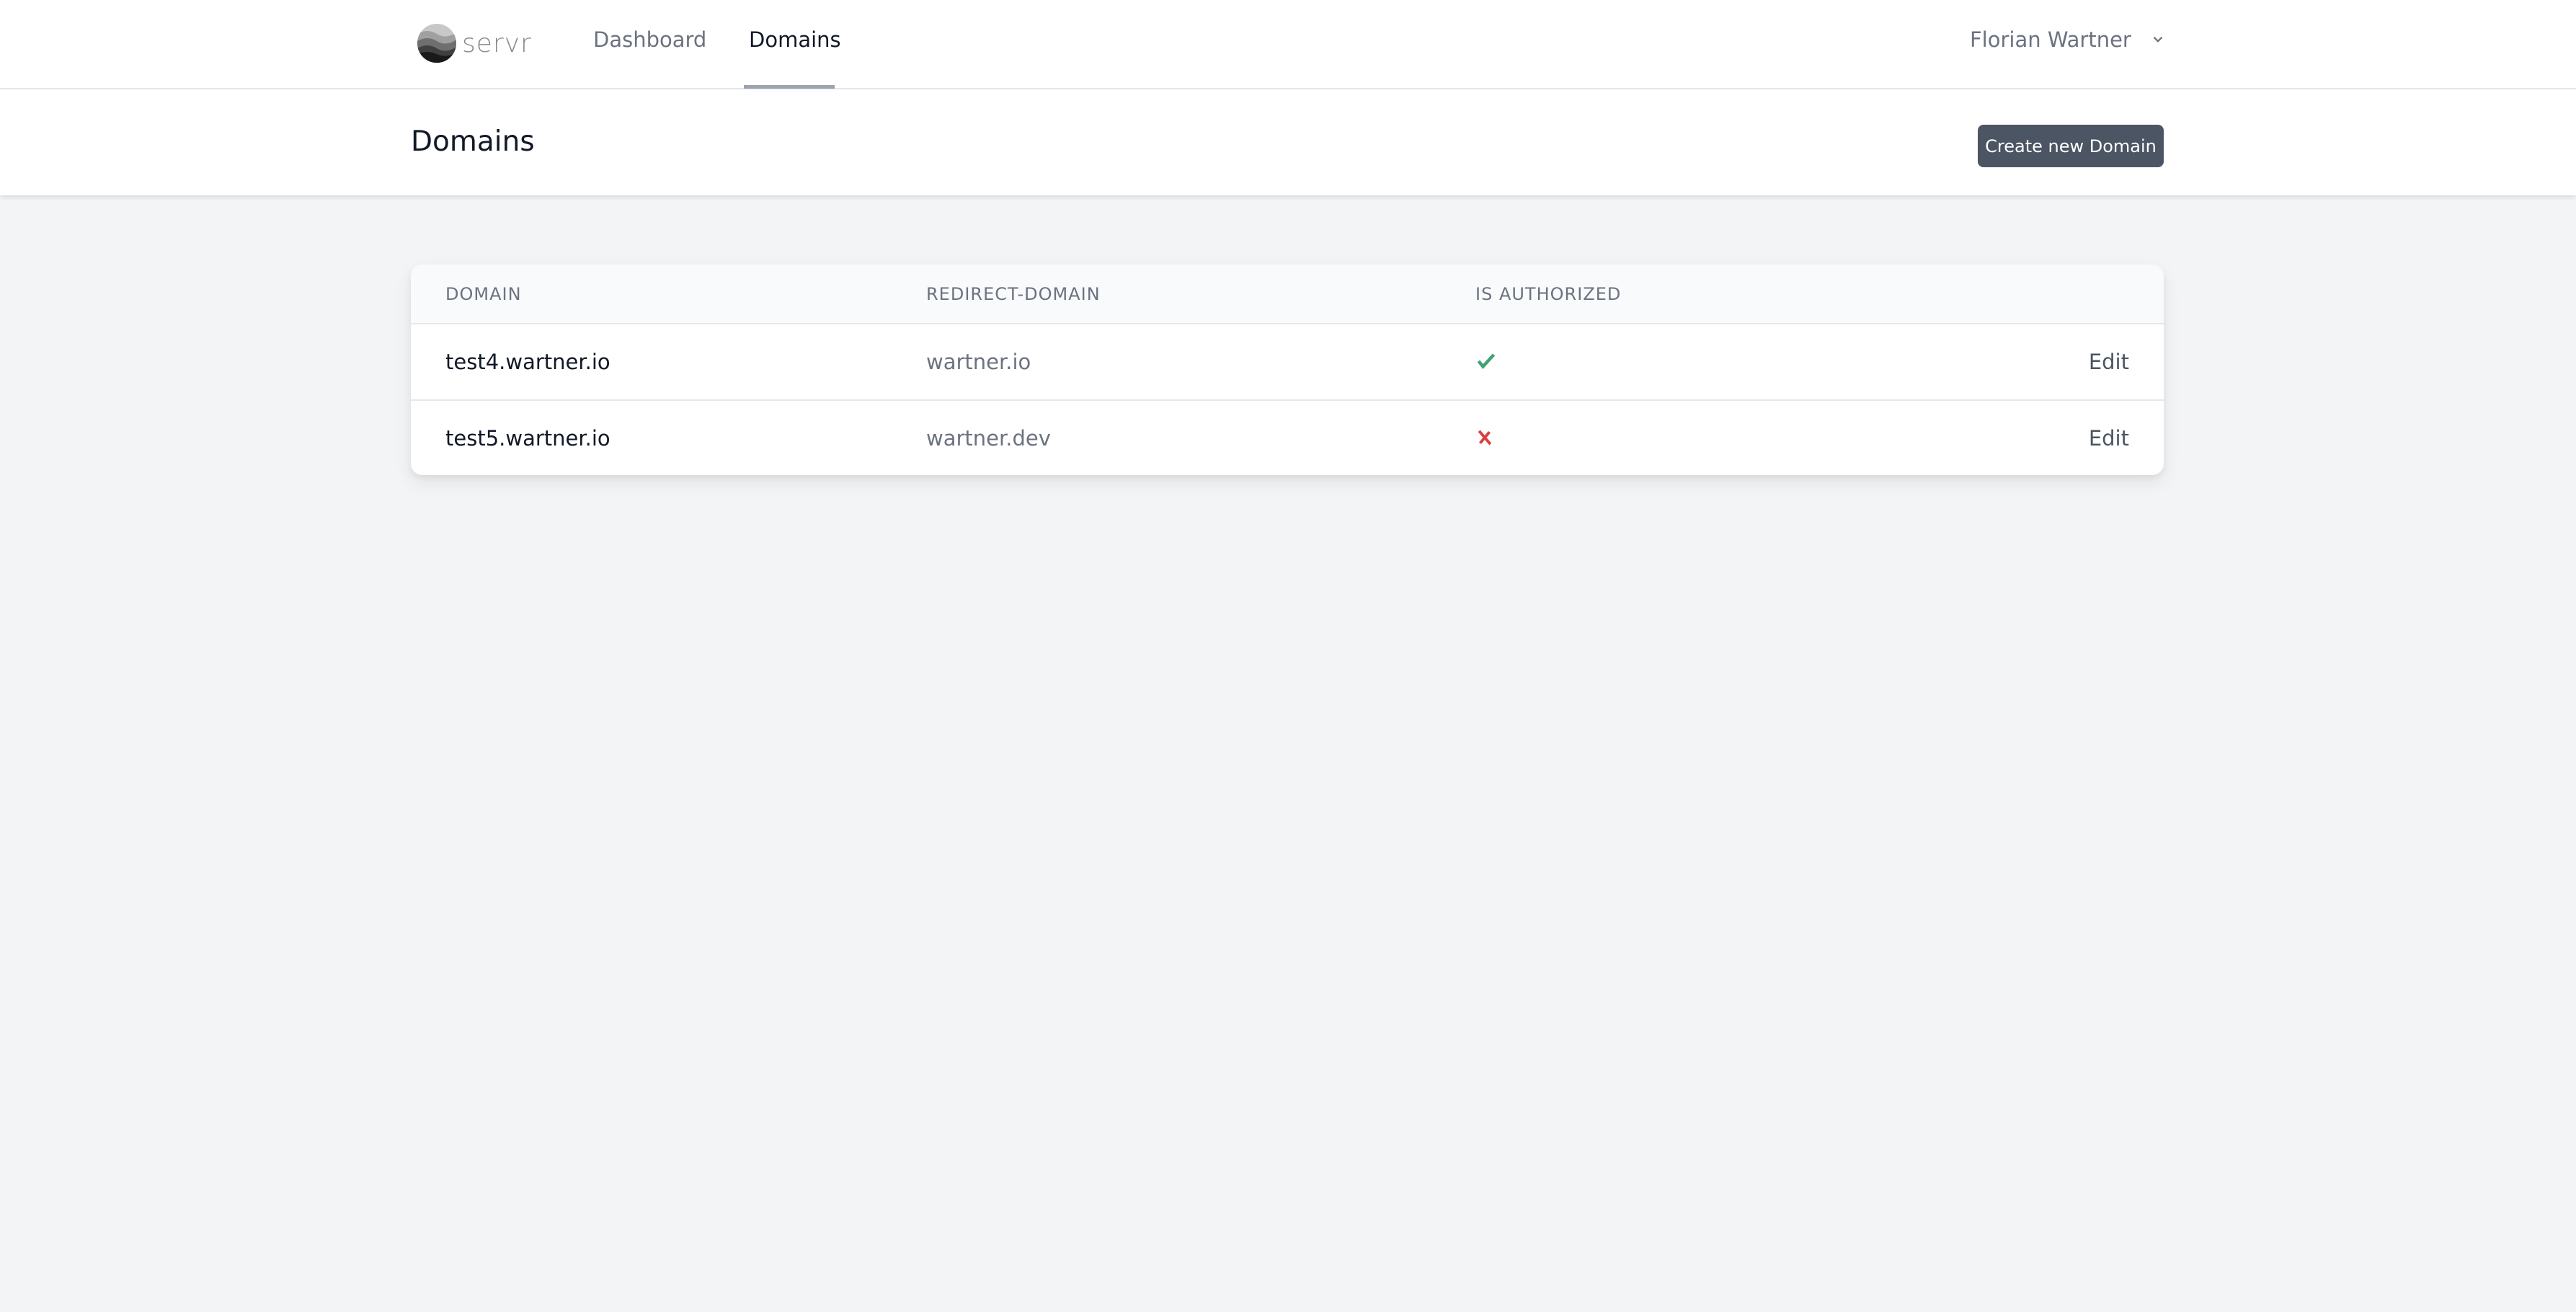  What do you see at coordinates (650, 39) in the screenshot?
I see `nav-link-dashboard: Dashboard` at bounding box center [650, 39].